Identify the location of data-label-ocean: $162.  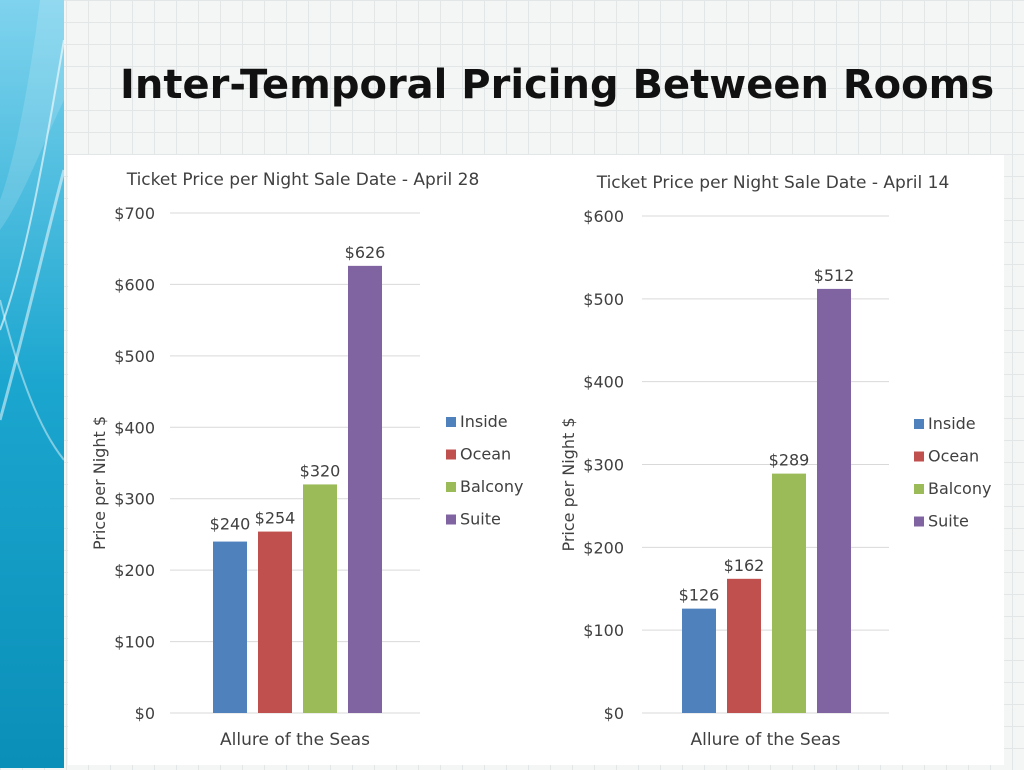
(744, 565).